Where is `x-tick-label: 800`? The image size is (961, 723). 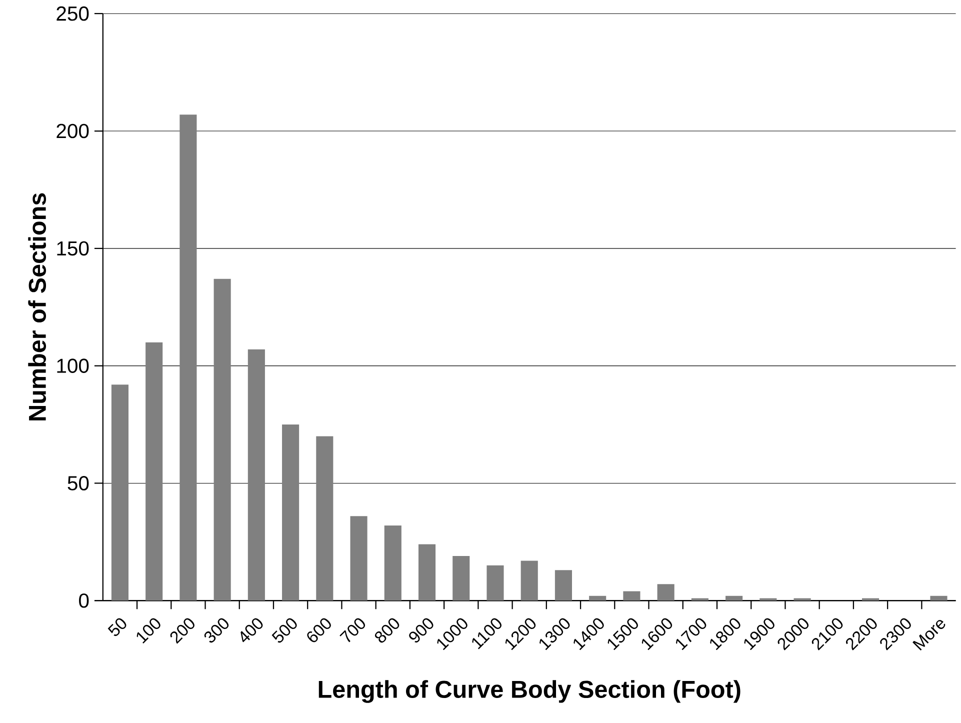 x-tick-label: 800 is located at coordinates (387, 630).